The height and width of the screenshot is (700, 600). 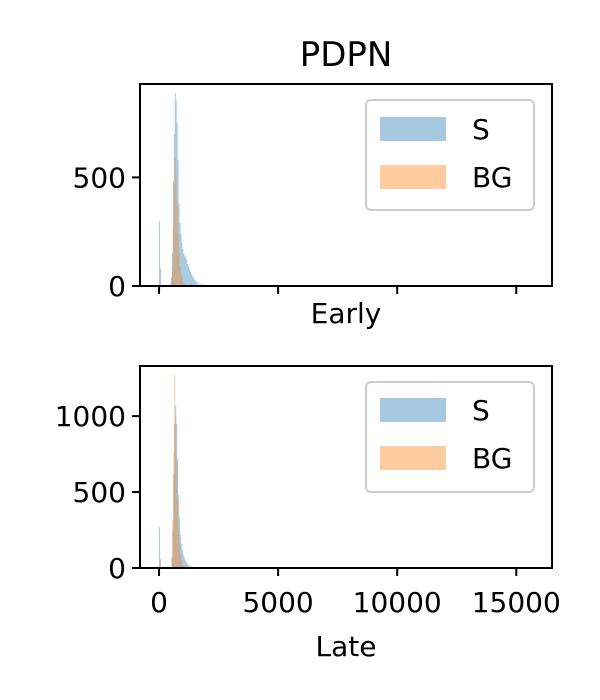 What do you see at coordinates (346, 646) in the screenshot?
I see `x-axis-label: Late` at bounding box center [346, 646].